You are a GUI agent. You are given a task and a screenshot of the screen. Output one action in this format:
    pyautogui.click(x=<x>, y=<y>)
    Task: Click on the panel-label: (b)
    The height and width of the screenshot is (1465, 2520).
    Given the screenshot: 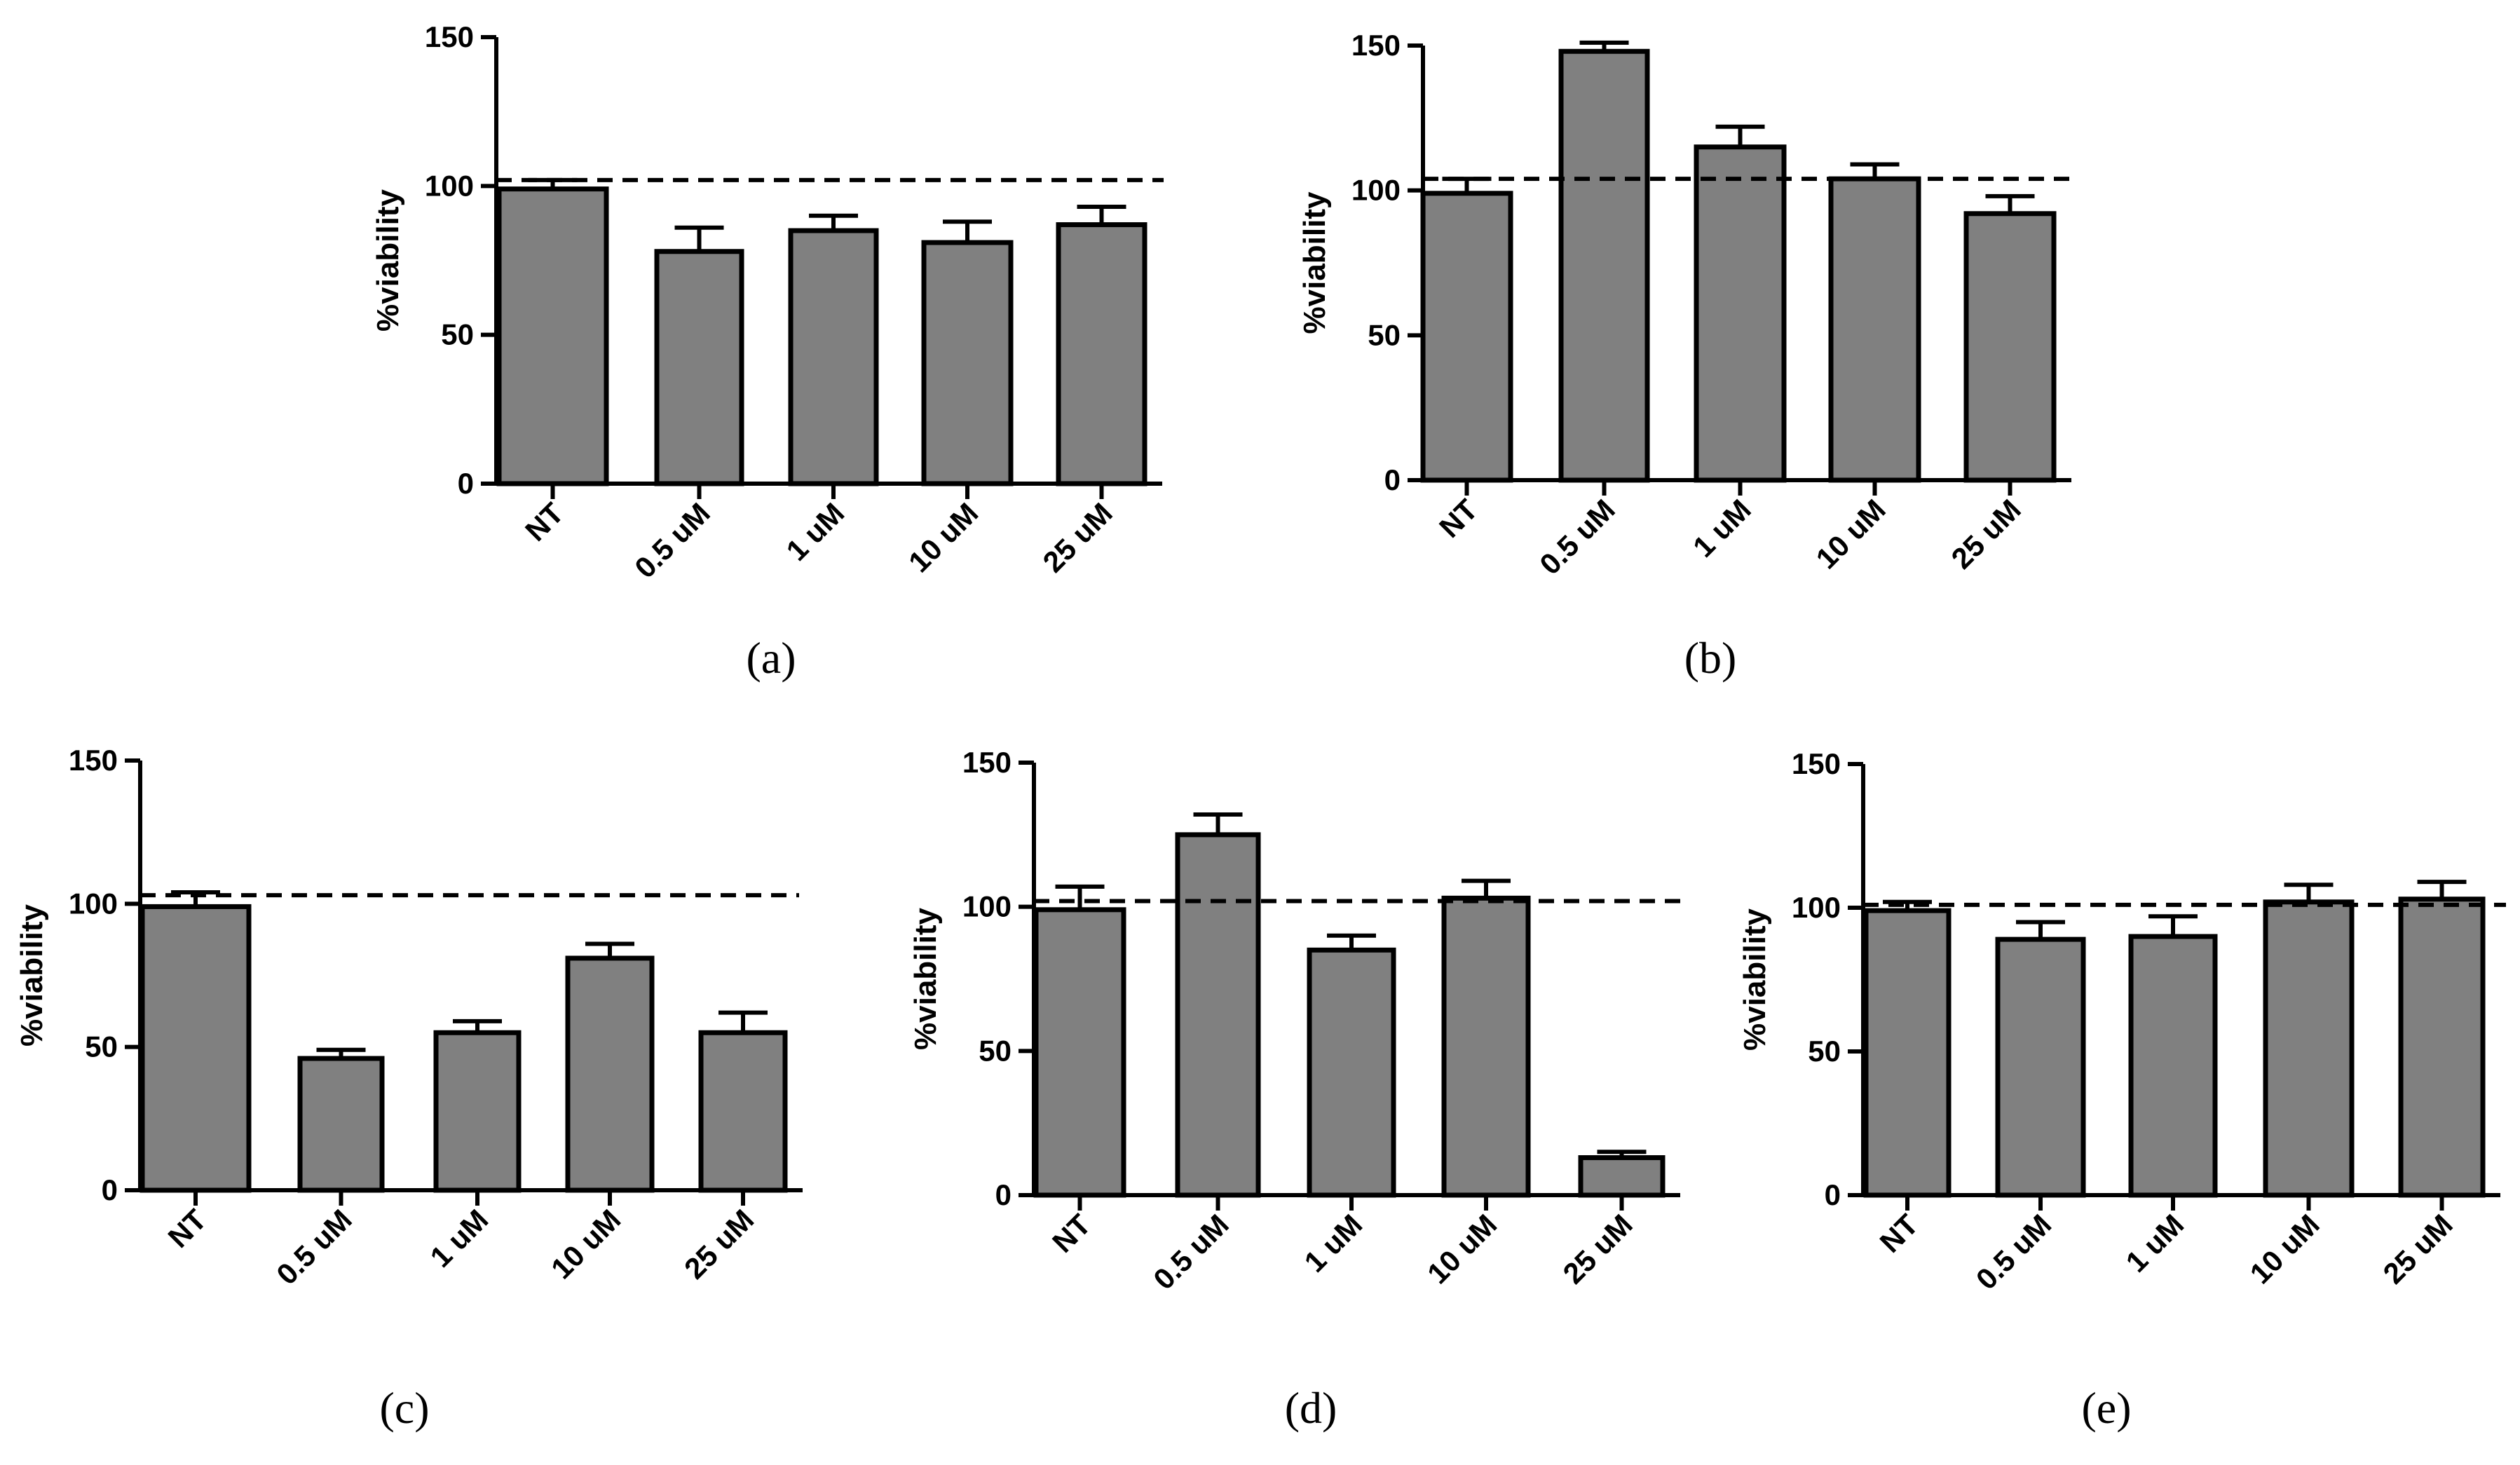 What is the action you would take?
    pyautogui.click(x=1711, y=658)
    